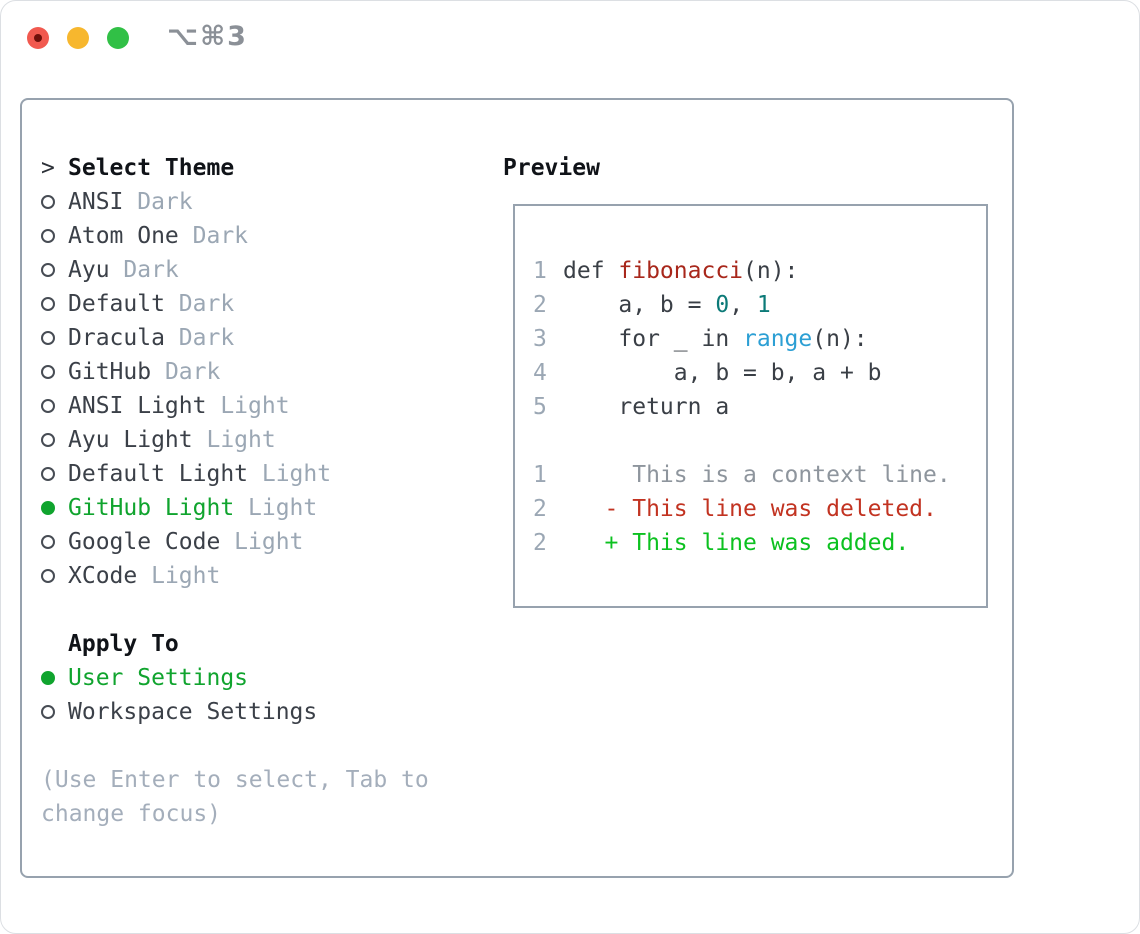 The image size is (1140, 934). I want to click on theme-option-default-light: Default Light Light, so click(235, 474).